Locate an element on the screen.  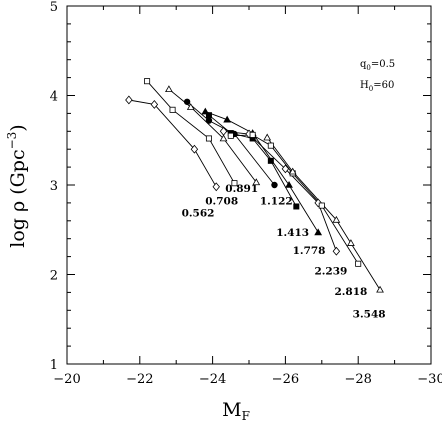
curve-label: 2.239 is located at coordinates (330, 272).